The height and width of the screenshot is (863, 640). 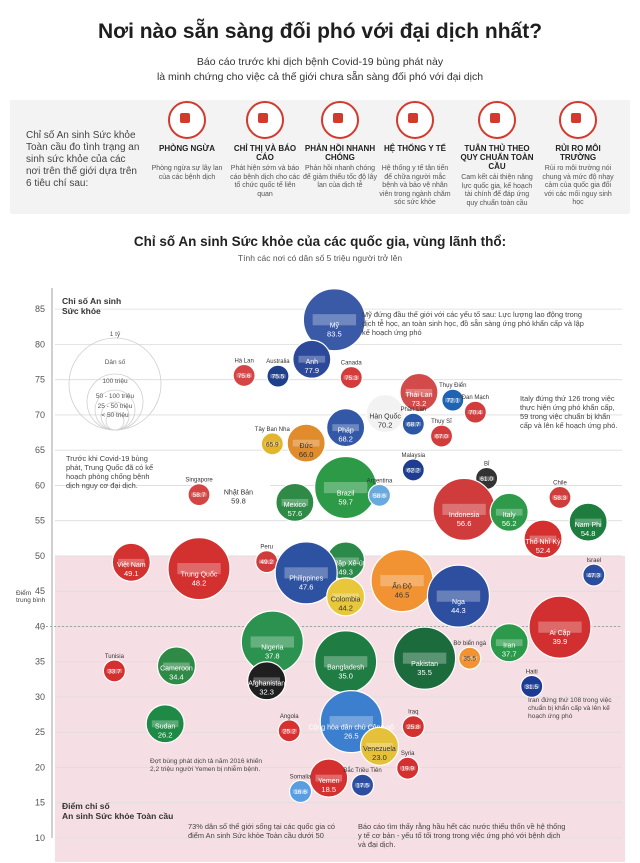 What do you see at coordinates (40, 380) in the screenshot?
I see `y-tick-label: 75` at bounding box center [40, 380].